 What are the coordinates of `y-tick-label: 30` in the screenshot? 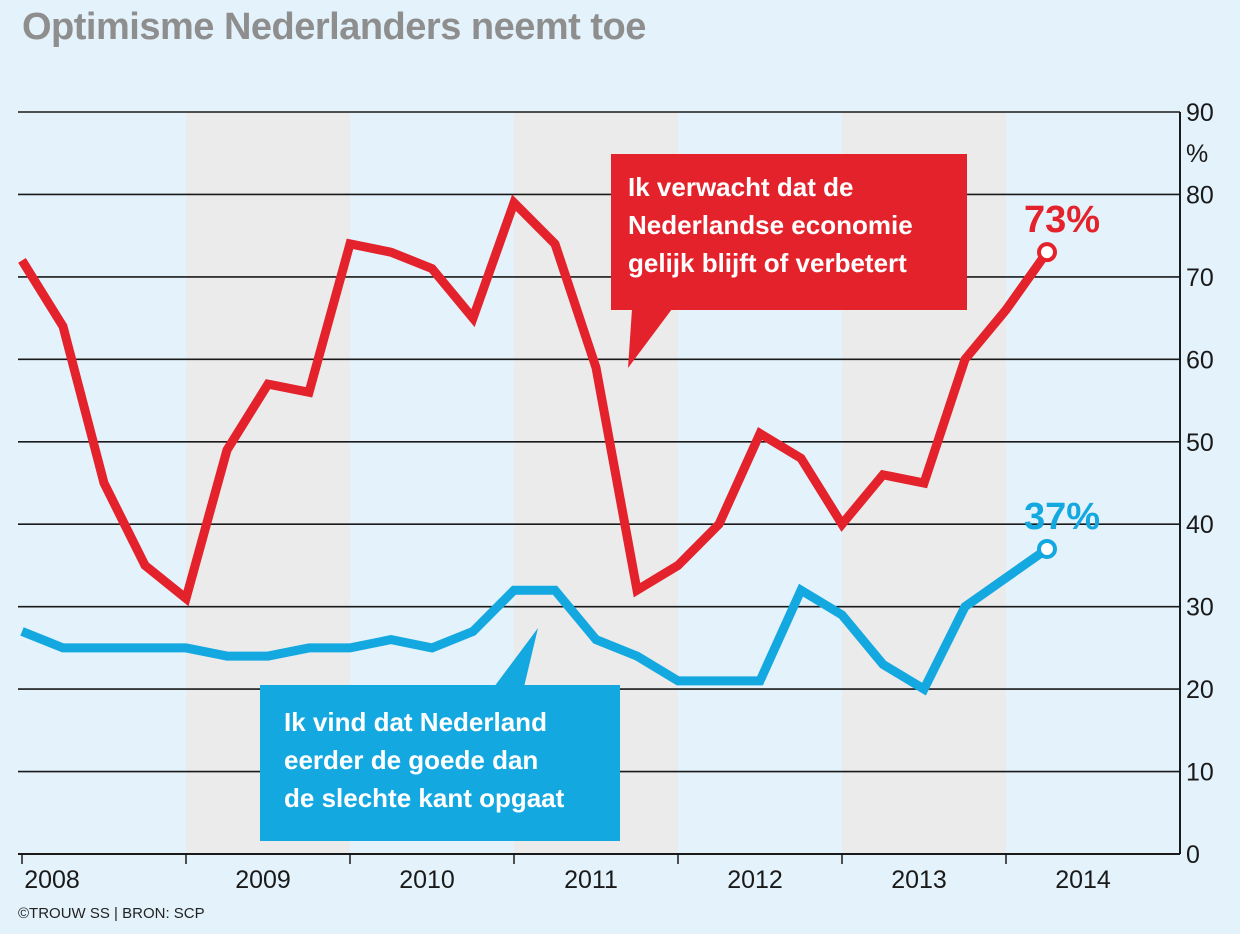 It's located at (1200, 608).